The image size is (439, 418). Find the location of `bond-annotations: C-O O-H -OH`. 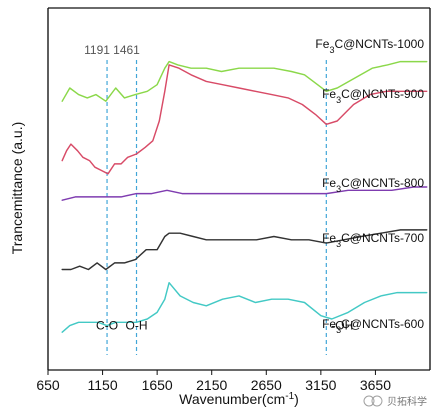

bond-annotations: C-O O-H -OH is located at coordinates (224, 326).